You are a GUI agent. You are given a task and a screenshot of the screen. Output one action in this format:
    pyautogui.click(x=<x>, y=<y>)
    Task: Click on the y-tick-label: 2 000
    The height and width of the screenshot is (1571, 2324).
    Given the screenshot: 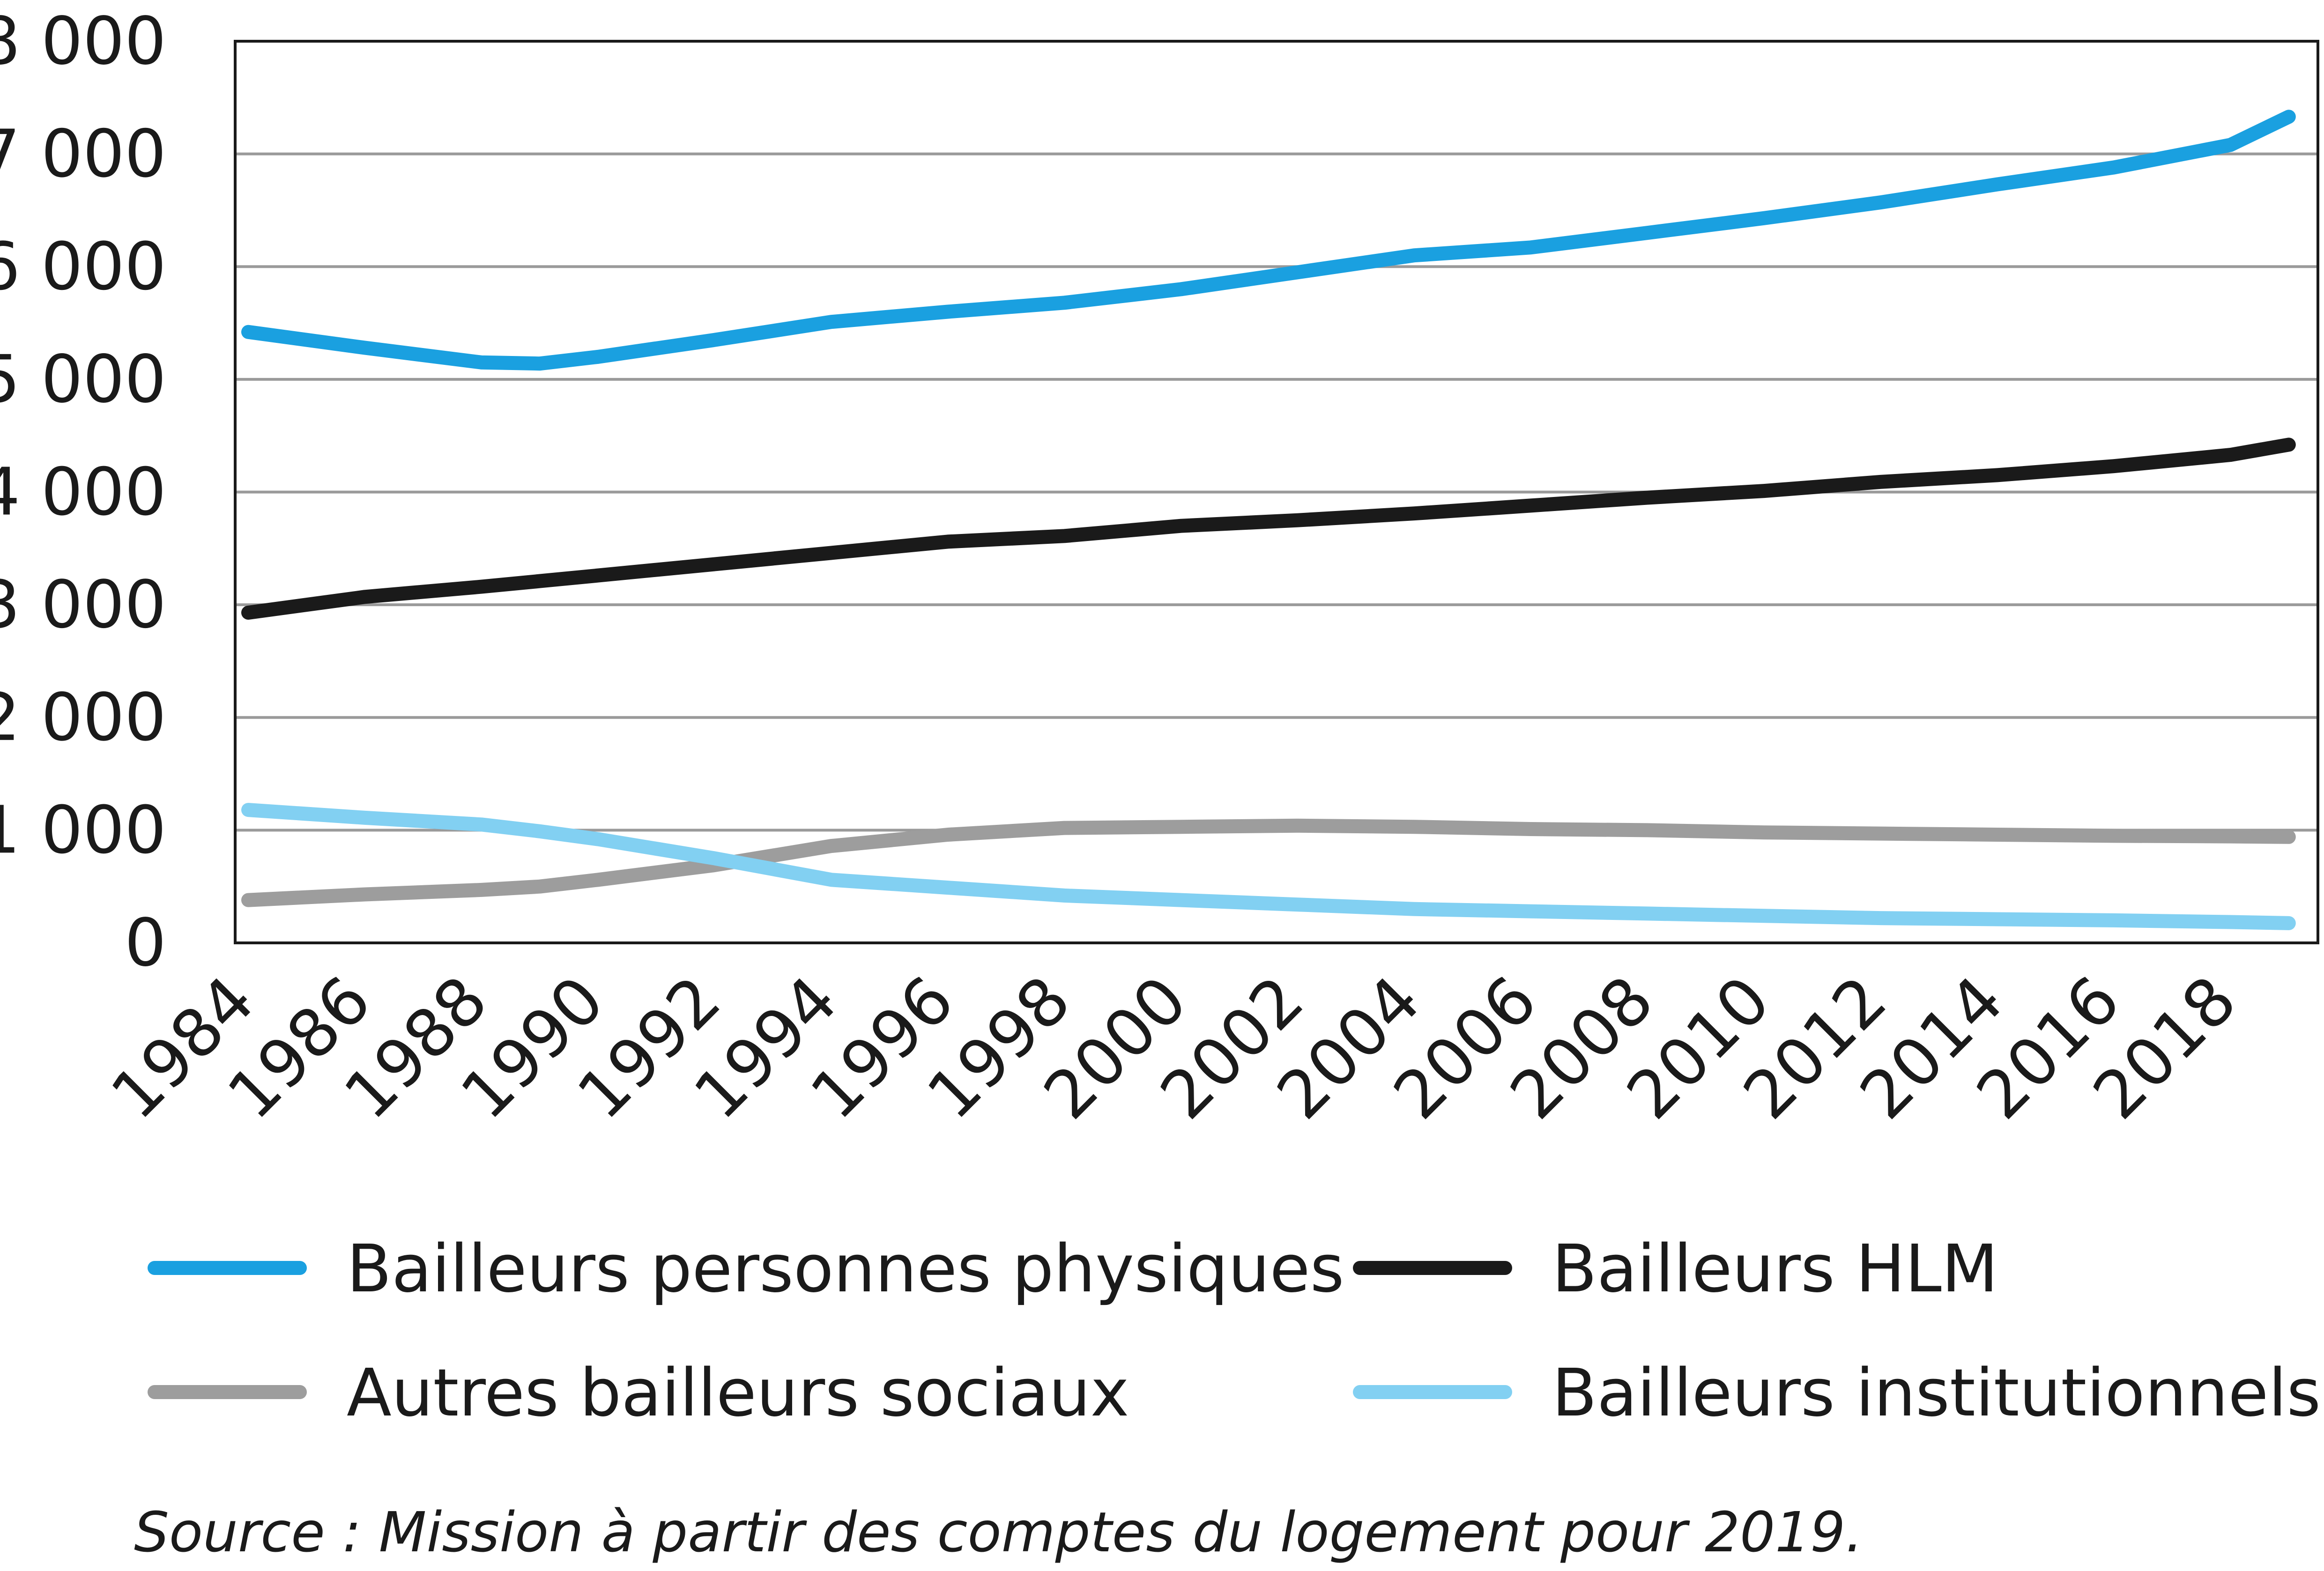 What is the action you would take?
    pyautogui.click(x=83, y=718)
    